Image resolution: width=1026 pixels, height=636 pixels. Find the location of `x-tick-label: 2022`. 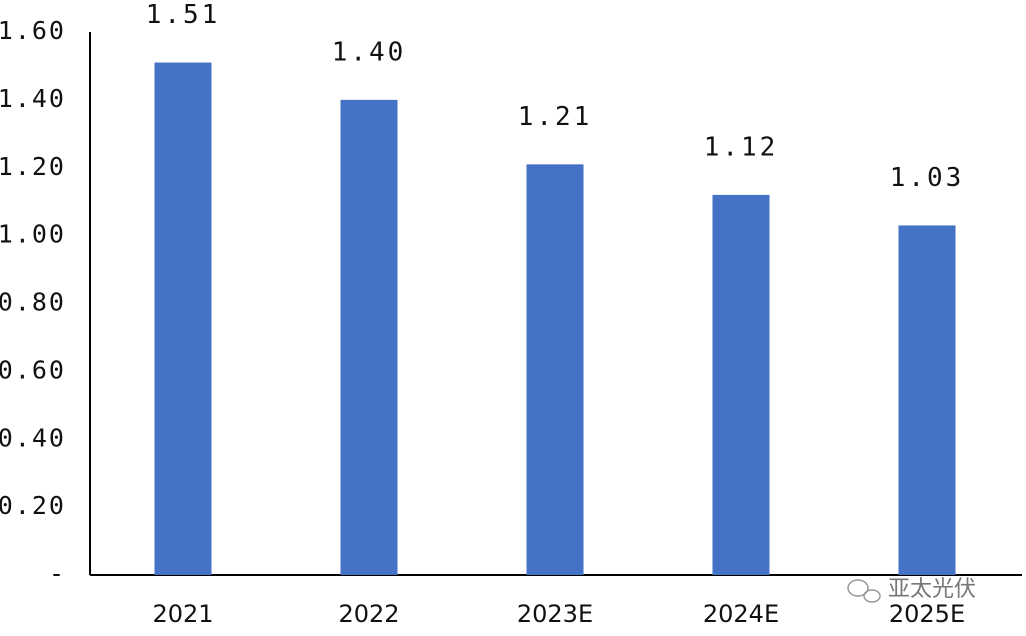

x-tick-label: 2022 is located at coordinates (368, 614).